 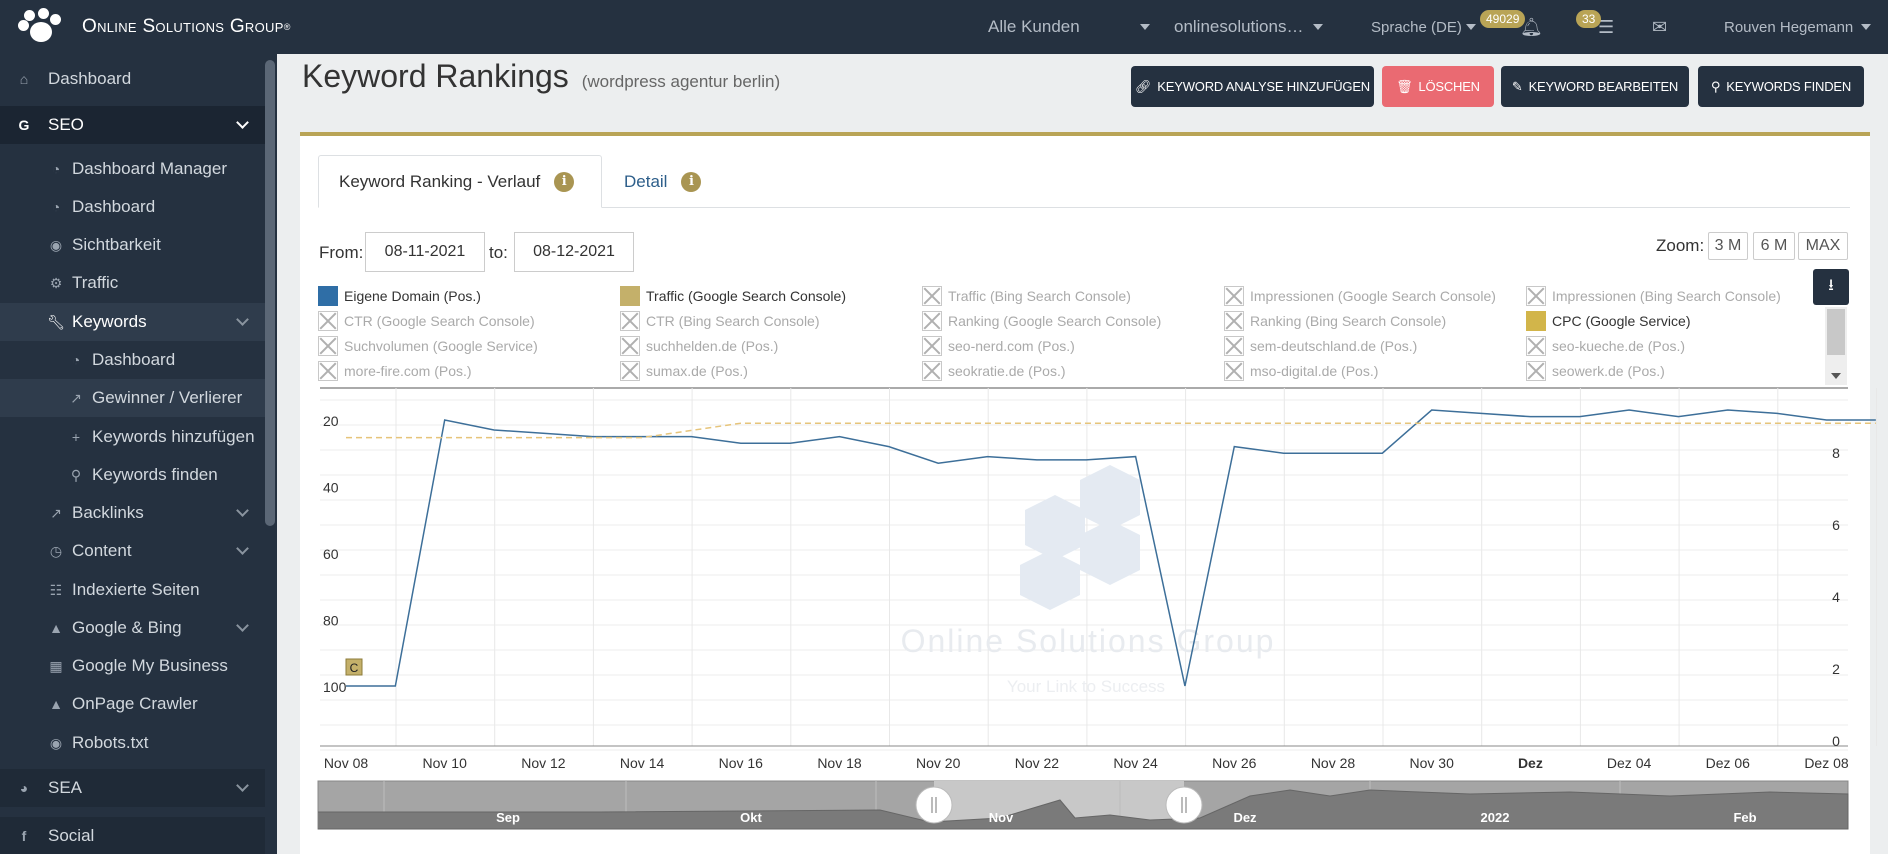 I want to click on add-keyword-analysis-button: 🔗︎ KEYWORD ANALYSE HINZUFÜGEN, so click(x=1252, y=86).